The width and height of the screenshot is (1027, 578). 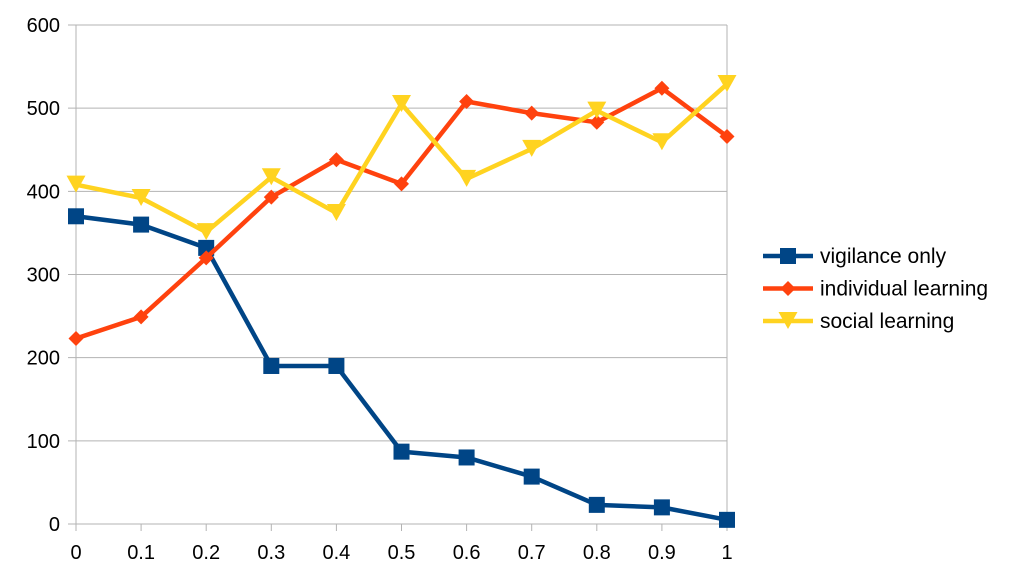 What do you see at coordinates (75, 553) in the screenshot?
I see `x-tick-label: 0` at bounding box center [75, 553].